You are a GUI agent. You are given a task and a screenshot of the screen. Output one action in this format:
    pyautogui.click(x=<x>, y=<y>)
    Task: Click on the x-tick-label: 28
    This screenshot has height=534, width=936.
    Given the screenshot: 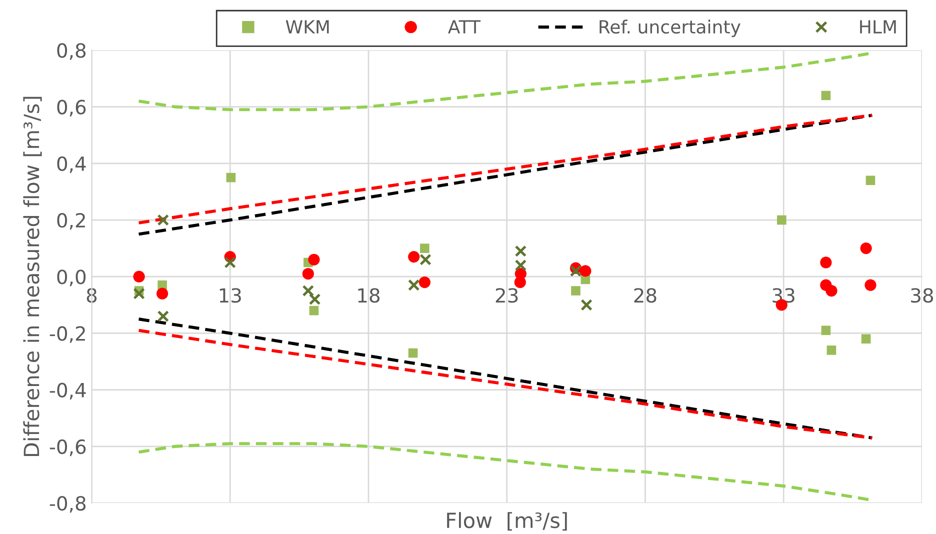 What is the action you would take?
    pyautogui.click(x=645, y=295)
    